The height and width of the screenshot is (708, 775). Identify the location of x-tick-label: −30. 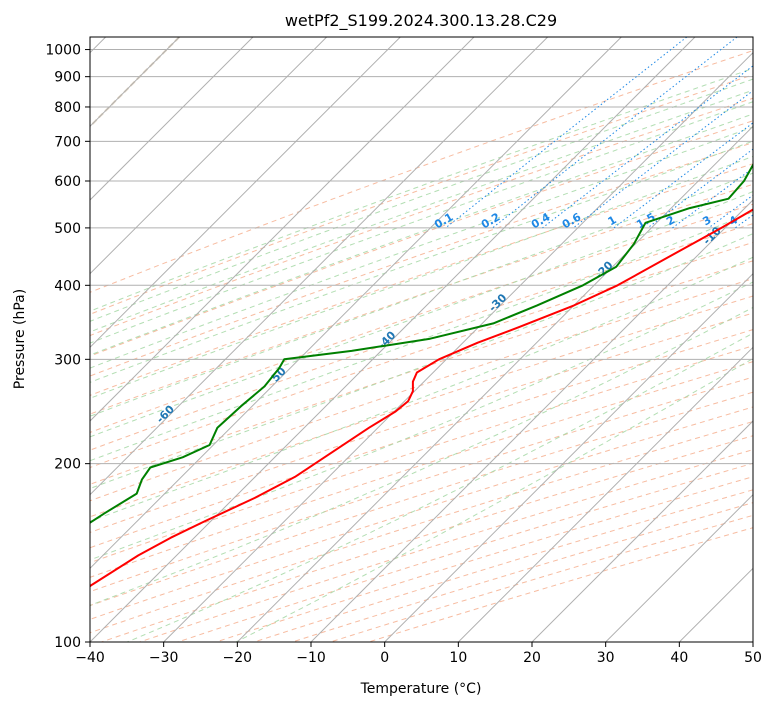
(164, 658).